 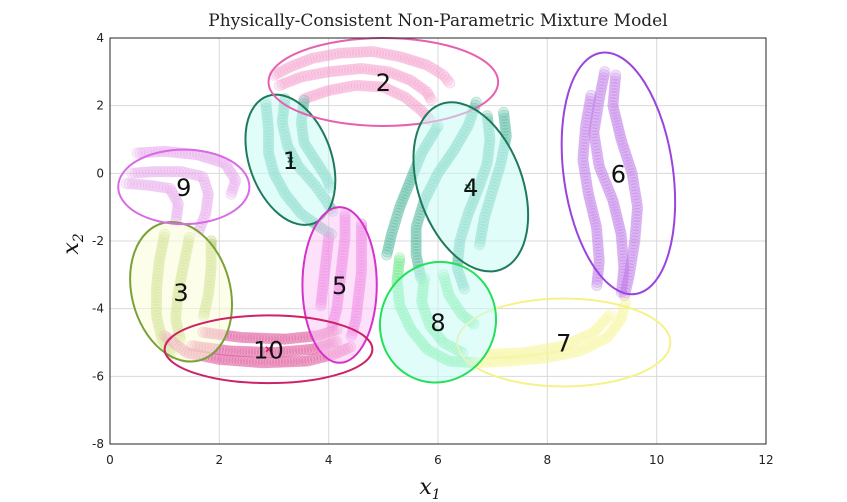 What do you see at coordinates (470, 188) in the screenshot?
I see `cluster-label-4: 4` at bounding box center [470, 188].